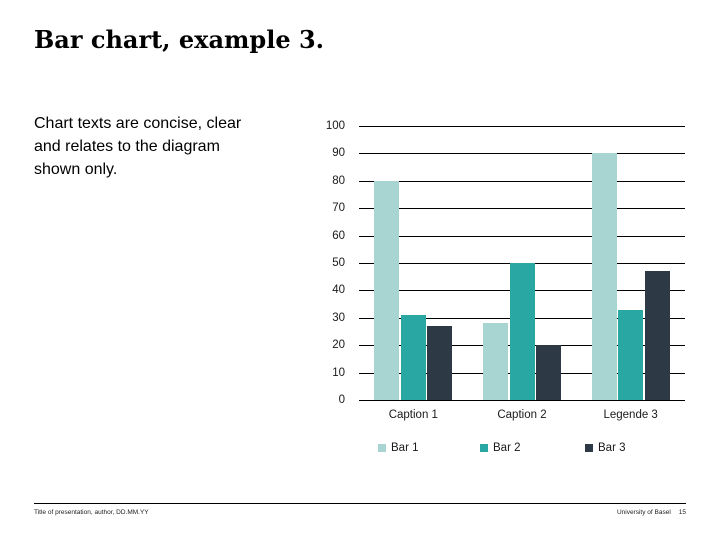 This screenshot has width=720, height=540. Describe the element at coordinates (507, 448) in the screenshot. I see `legend-label: Bar 2` at that location.